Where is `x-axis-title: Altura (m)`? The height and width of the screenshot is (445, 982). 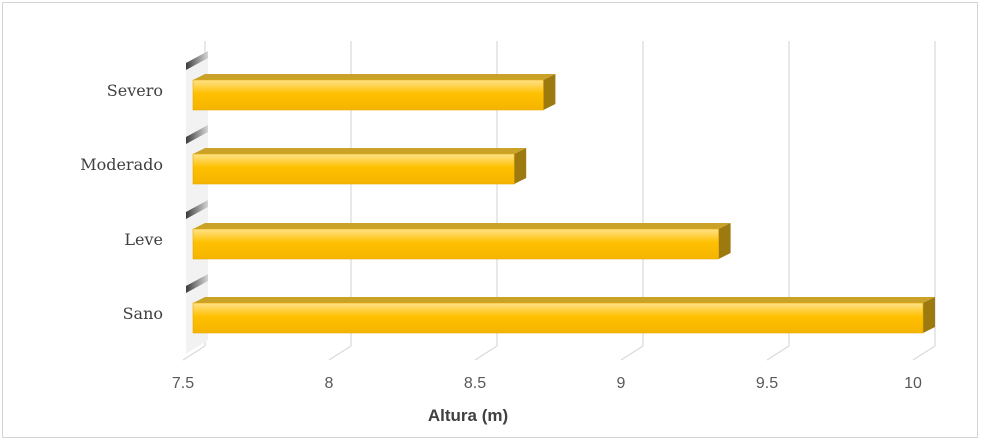 x-axis-title: Altura (m) is located at coordinates (468, 415).